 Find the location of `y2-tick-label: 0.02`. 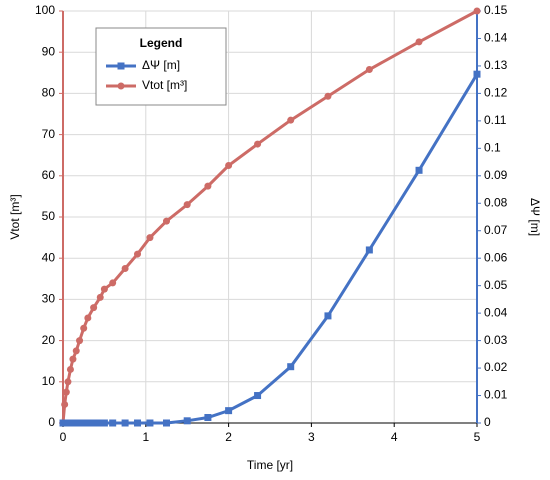

y2-tick-label: 0.02 is located at coordinates (496, 367).